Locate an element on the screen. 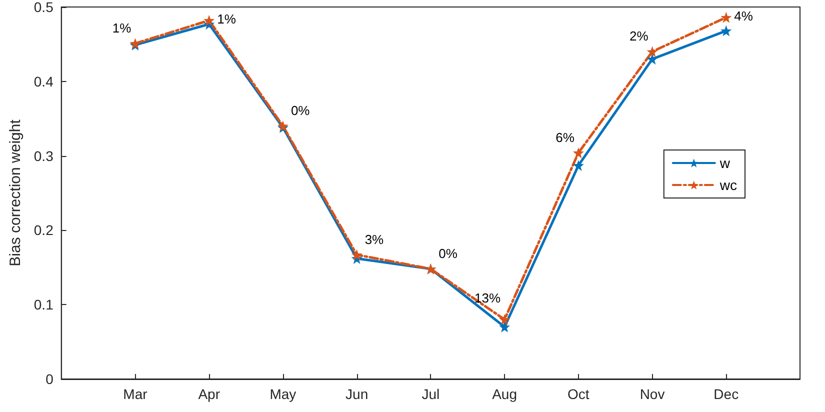 The height and width of the screenshot is (412, 825). x-tick-label: Jul is located at coordinates (431, 394).